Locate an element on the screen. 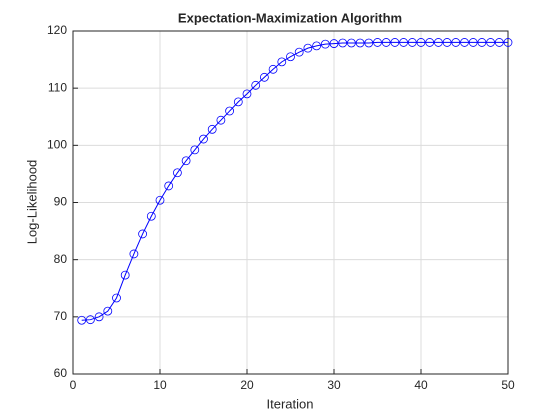 The image size is (560, 420). y-tick-label: 120 is located at coordinates (57, 30).